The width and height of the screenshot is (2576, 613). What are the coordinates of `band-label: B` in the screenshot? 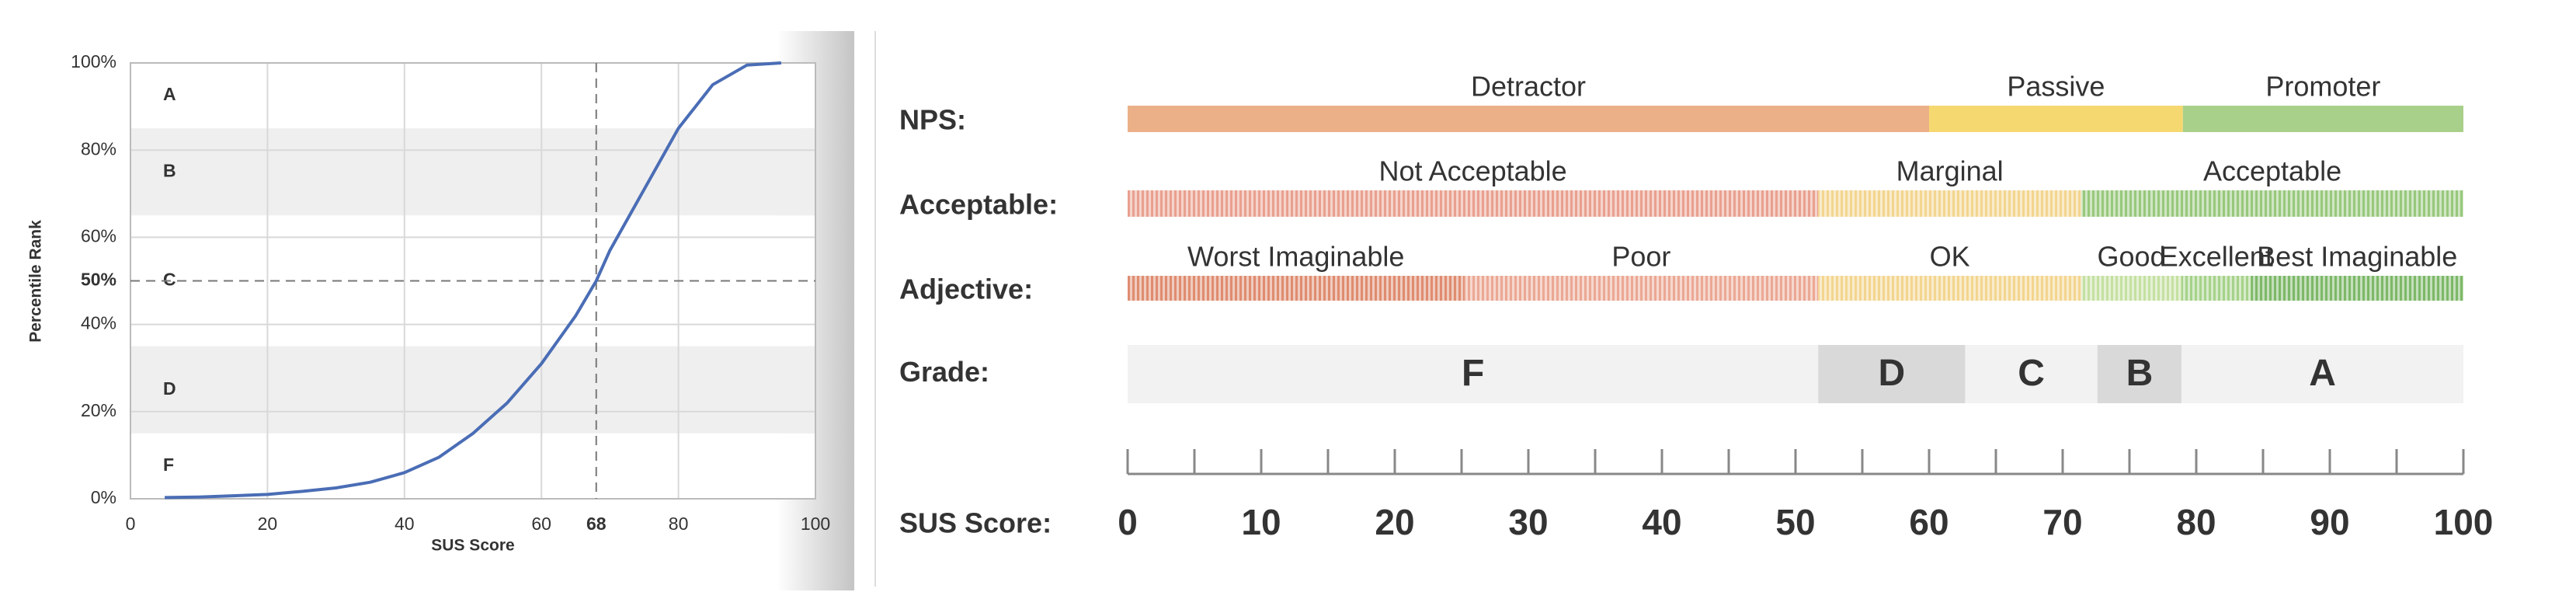 It's located at (169, 170).